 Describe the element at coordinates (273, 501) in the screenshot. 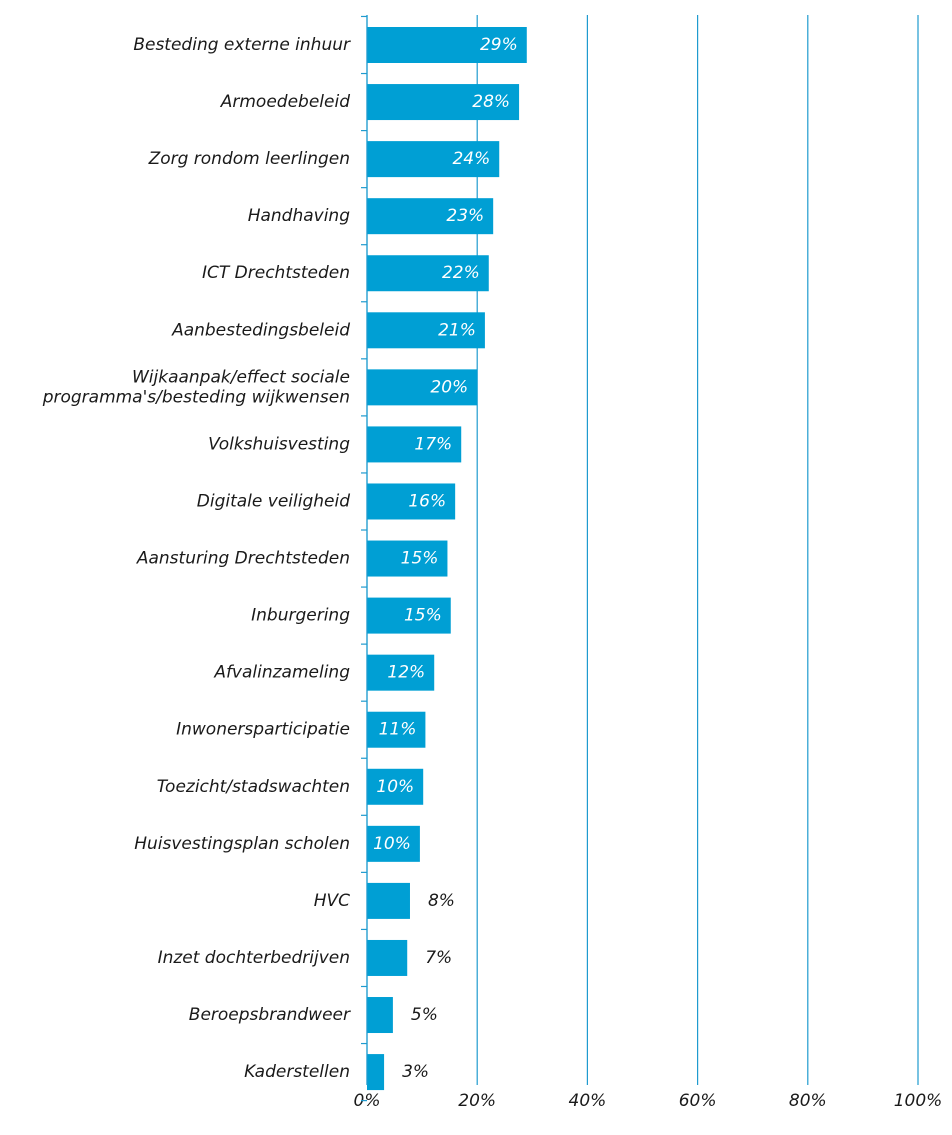

I see `y-tick-label: Digitale veiligheid` at that location.